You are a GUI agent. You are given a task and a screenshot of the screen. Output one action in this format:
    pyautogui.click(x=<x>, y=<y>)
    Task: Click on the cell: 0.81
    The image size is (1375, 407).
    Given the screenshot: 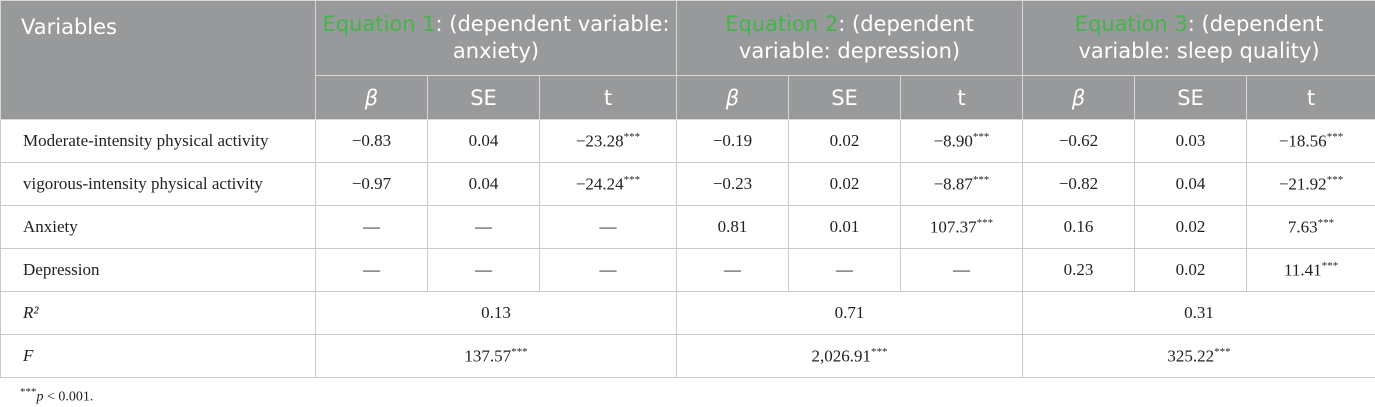 What is the action you would take?
    pyautogui.click(x=732, y=227)
    